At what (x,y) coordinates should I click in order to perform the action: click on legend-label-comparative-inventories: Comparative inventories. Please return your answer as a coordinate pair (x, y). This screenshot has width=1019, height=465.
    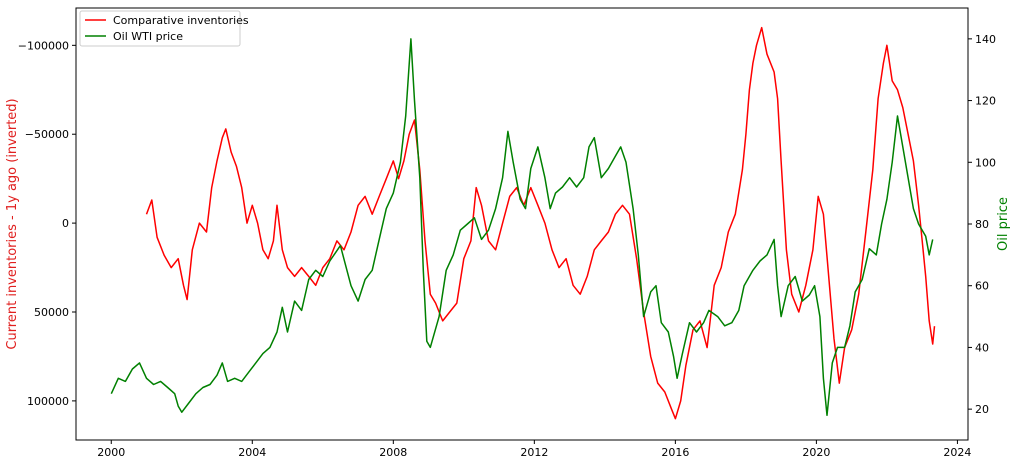
    Looking at the image, I should click on (181, 20).